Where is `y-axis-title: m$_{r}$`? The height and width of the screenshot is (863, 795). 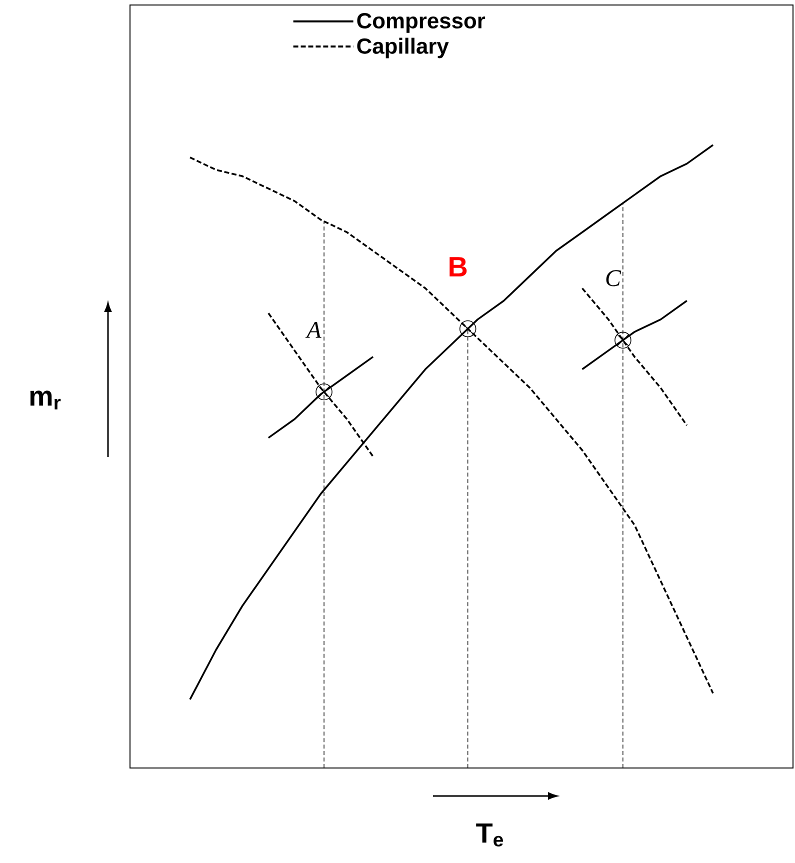 y-axis-title: m$_{r}$ is located at coordinates (45, 400).